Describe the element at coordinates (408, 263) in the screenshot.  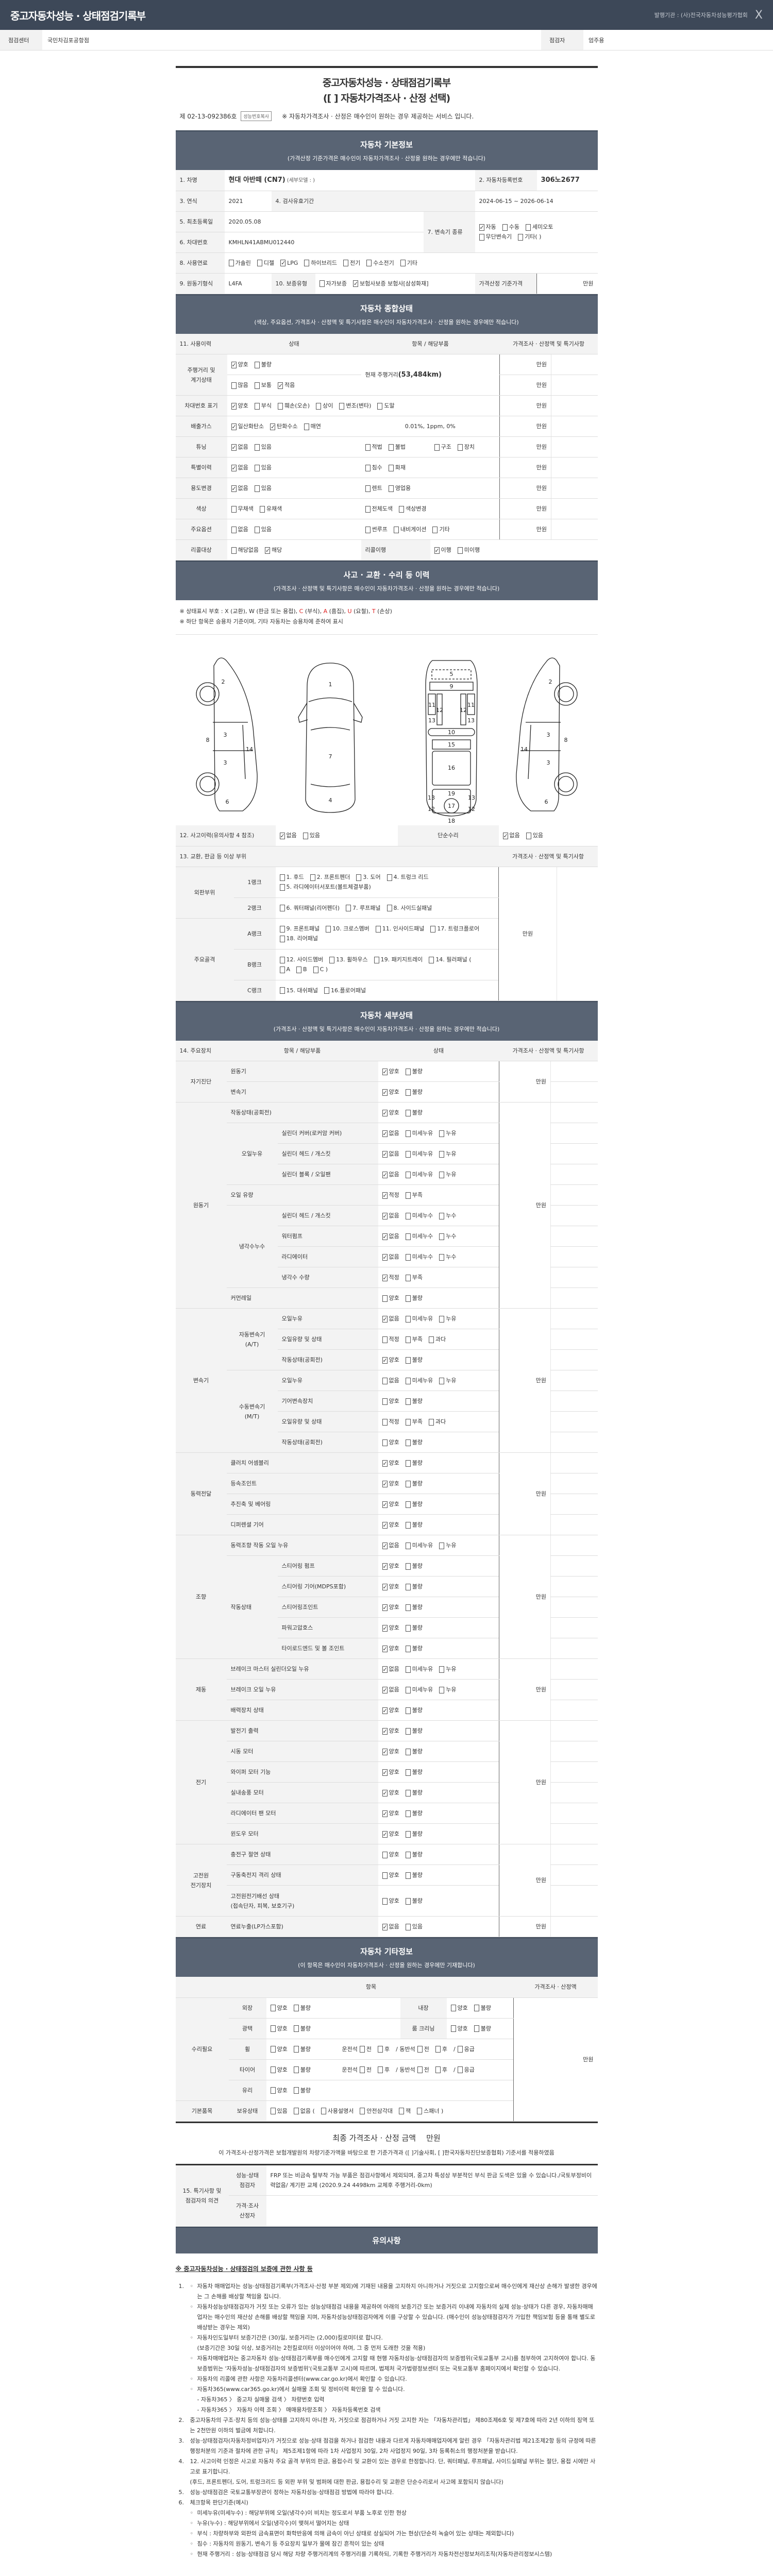
I see `checkbox-option: 기타` at that location.